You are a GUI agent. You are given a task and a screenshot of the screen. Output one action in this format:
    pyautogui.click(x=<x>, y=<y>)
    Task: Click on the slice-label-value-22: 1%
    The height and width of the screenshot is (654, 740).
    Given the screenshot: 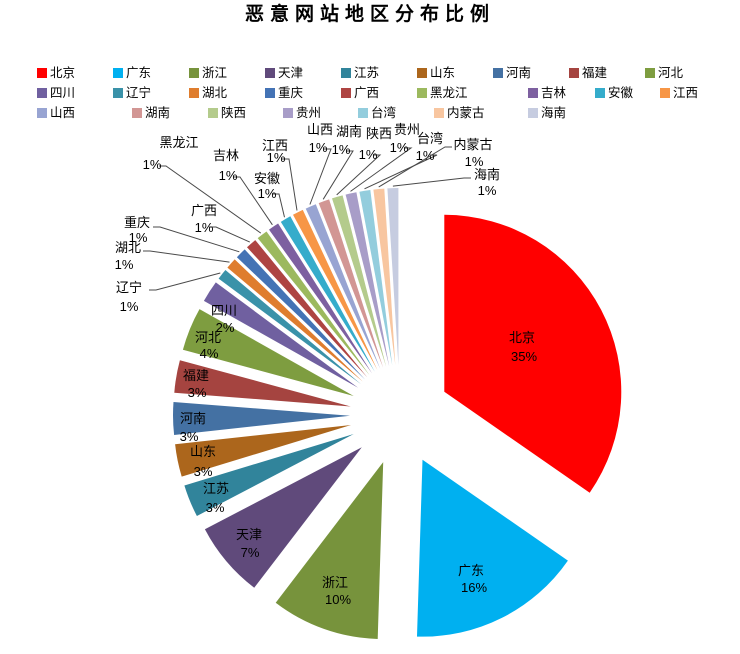 What is the action you would take?
    pyautogui.click(x=399, y=147)
    